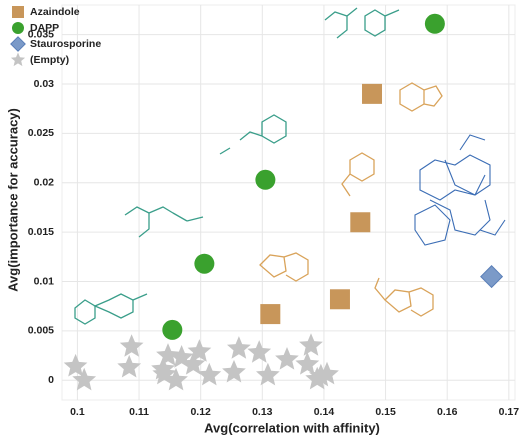  What do you see at coordinates (292, 427) in the screenshot?
I see `x-axis-title: Avg(correlation with affinity)` at bounding box center [292, 427].